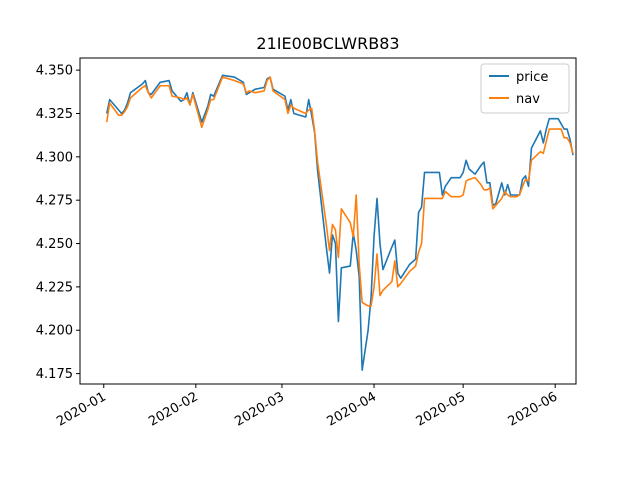 Image resolution: width=640 pixels, height=480 pixels. Describe the element at coordinates (54, 331) in the screenshot. I see `y-tick-label: 4.200` at that location.